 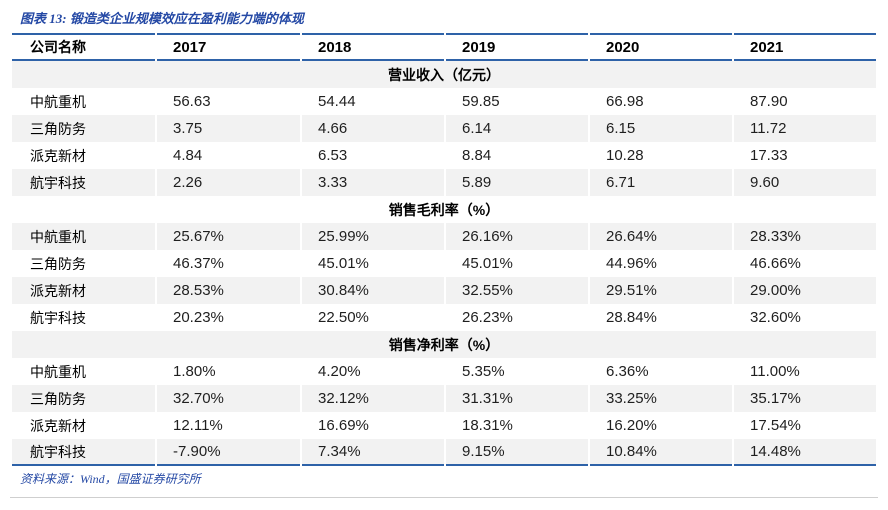 What do you see at coordinates (343, 317) in the screenshot?
I see `value-cell: 22.50%` at bounding box center [343, 317].